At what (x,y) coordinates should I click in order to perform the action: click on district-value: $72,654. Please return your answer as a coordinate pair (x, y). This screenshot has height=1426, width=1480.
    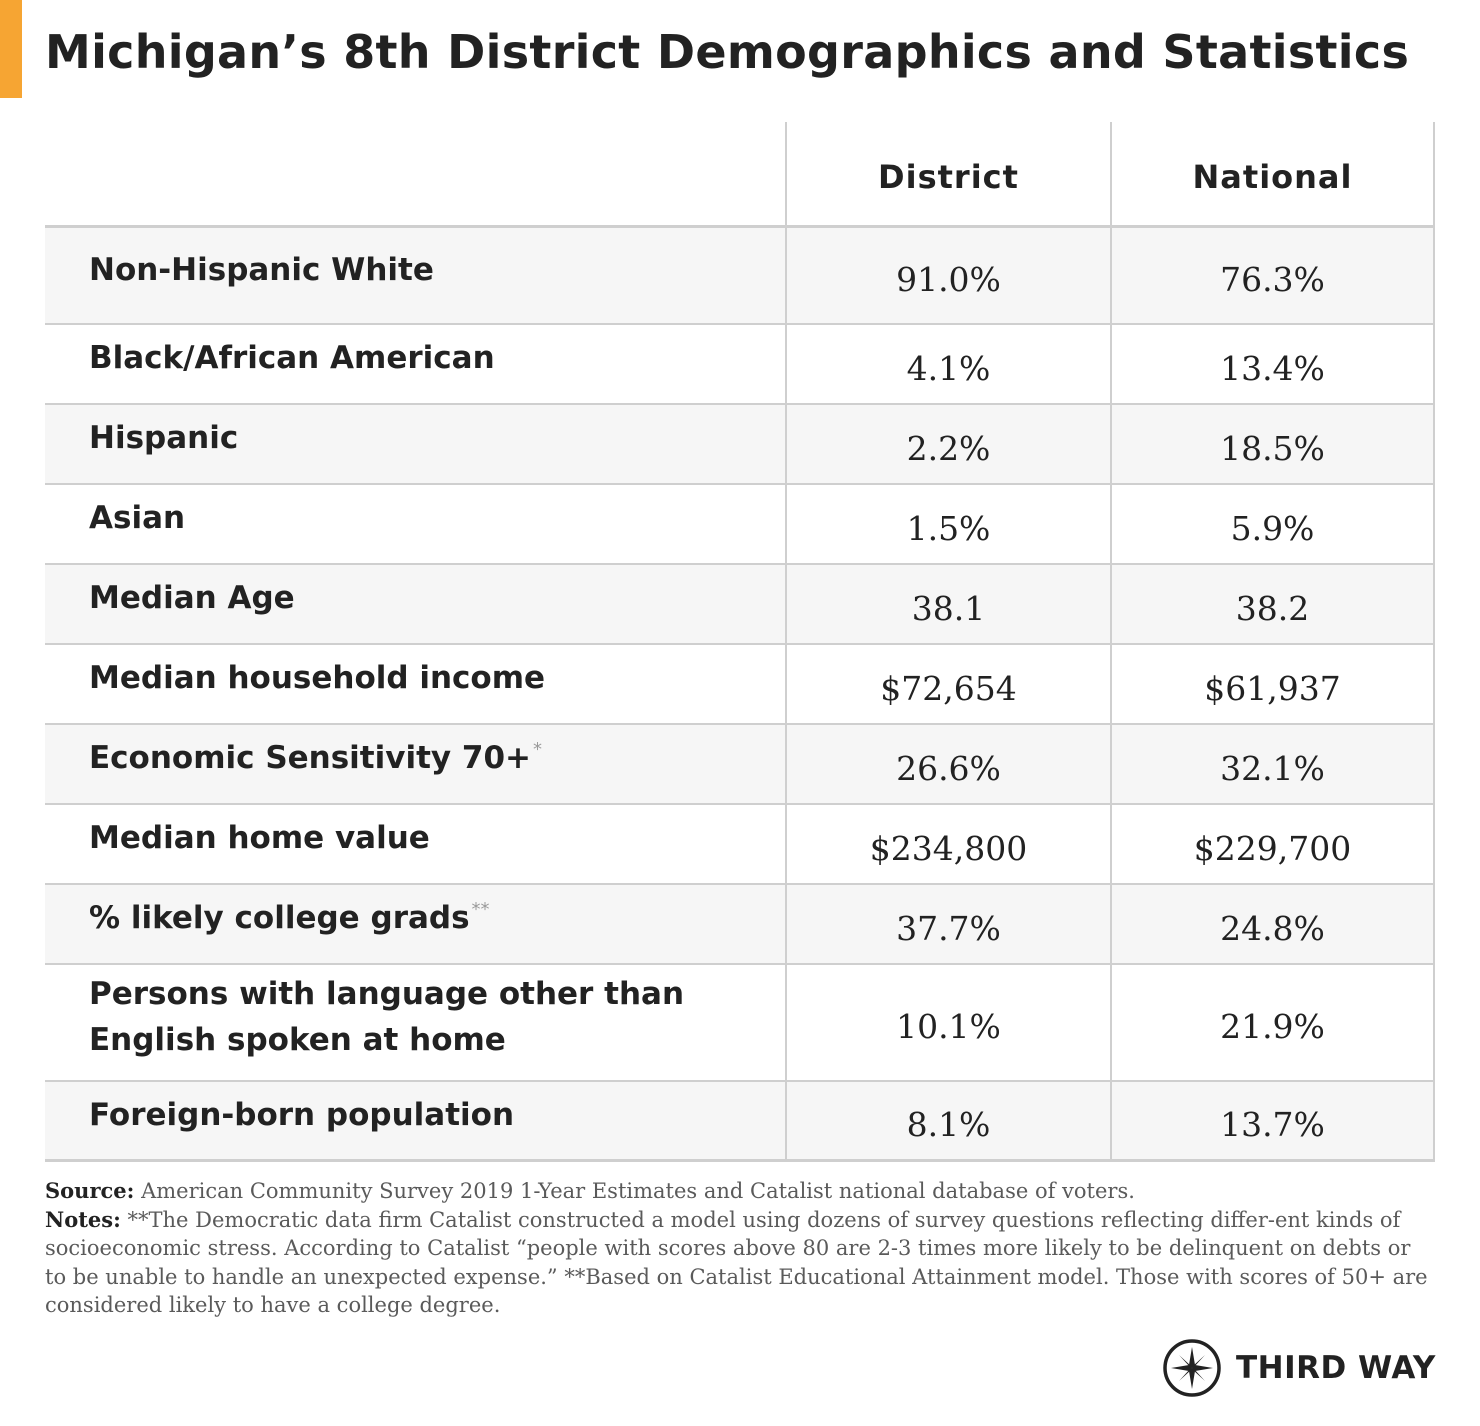
    Looking at the image, I should click on (947, 684).